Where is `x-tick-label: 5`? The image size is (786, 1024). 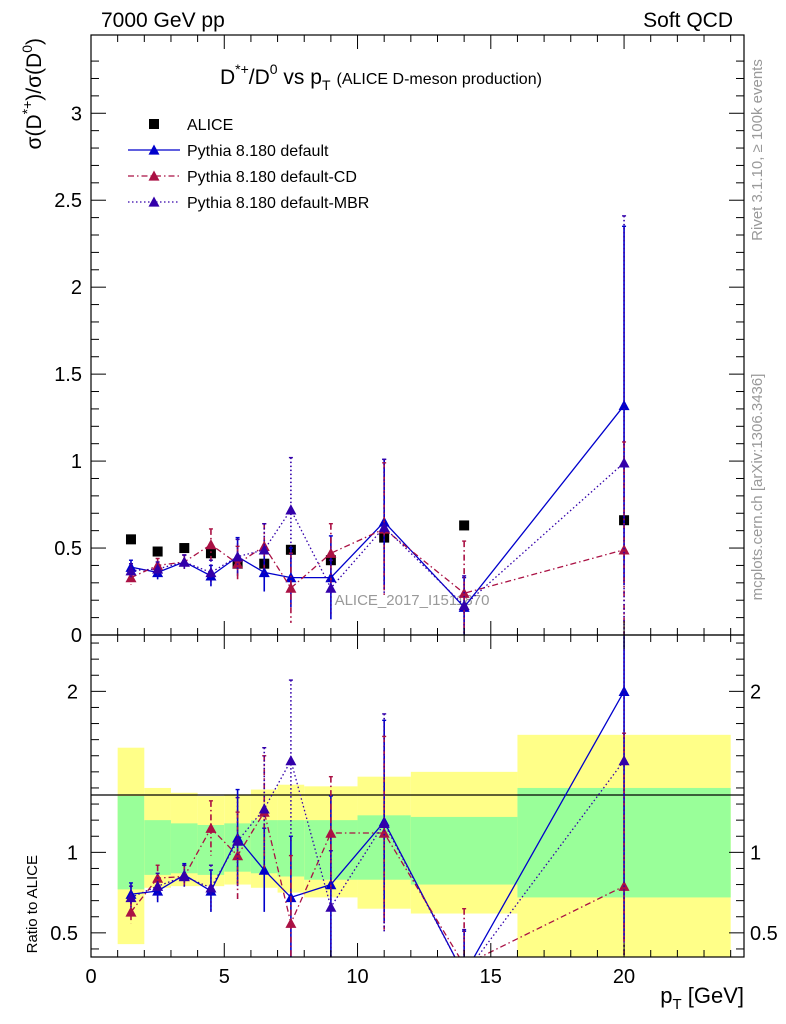 x-tick-label: 5 is located at coordinates (224, 977).